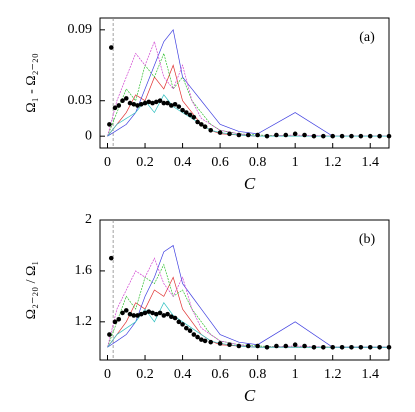 The image size is (415, 412). What do you see at coordinates (250, 395) in the screenshot?
I see `x-axis-label: C` at bounding box center [250, 395].